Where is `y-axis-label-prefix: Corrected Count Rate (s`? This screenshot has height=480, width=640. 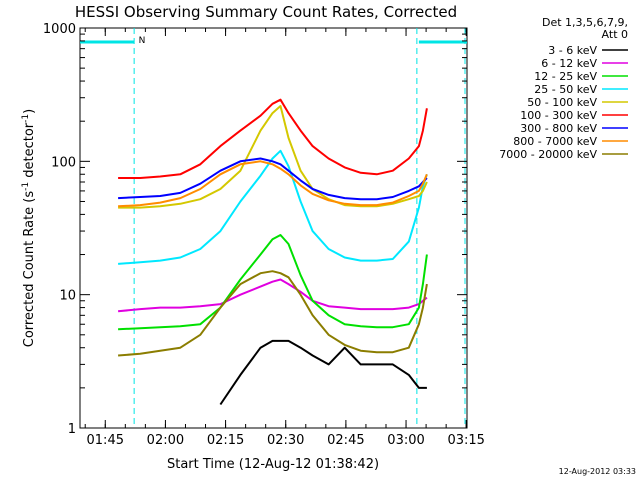
y-axis-label-prefix: Corrected Count Rate (s is located at coordinates (29, 269).